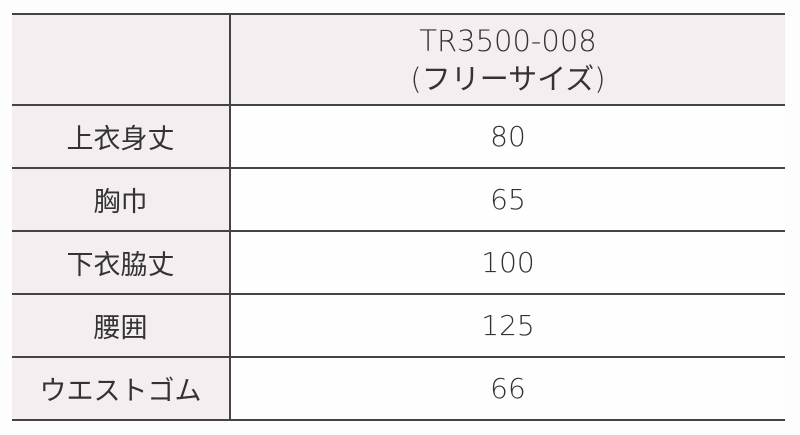 The height and width of the screenshot is (435, 800). Describe the element at coordinates (121, 325) in the screenshot. I see `row-label: 腰囲` at that location.